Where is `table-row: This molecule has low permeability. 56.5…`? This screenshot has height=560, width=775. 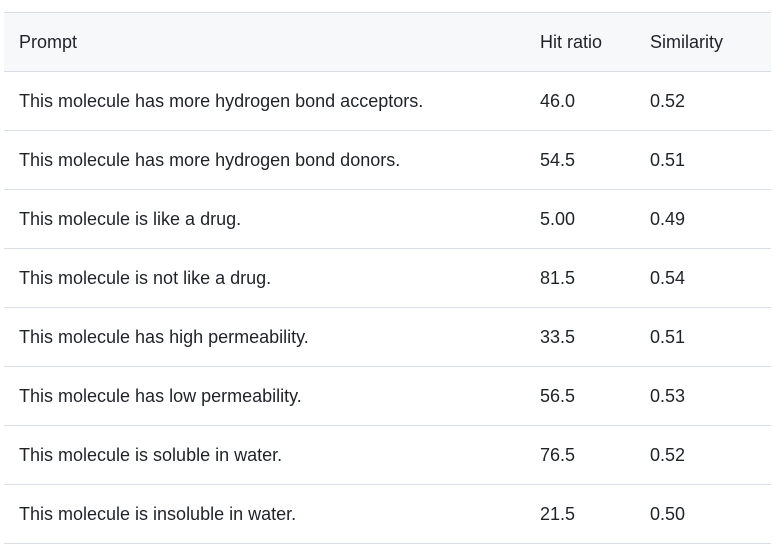 table-row: This molecule has low permeability. 56.5… is located at coordinates (387, 396).